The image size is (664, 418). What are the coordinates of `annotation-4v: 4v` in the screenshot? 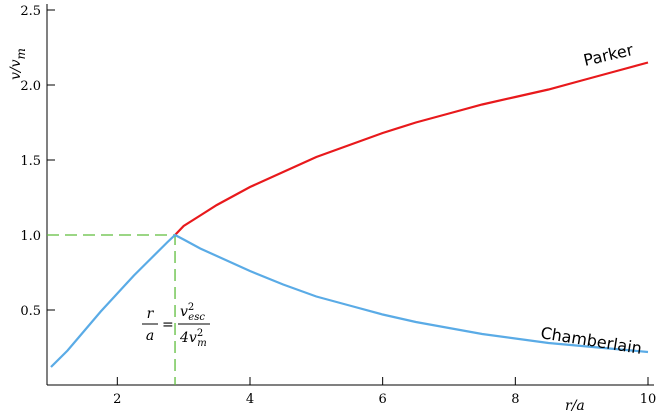 It's located at (188, 338).